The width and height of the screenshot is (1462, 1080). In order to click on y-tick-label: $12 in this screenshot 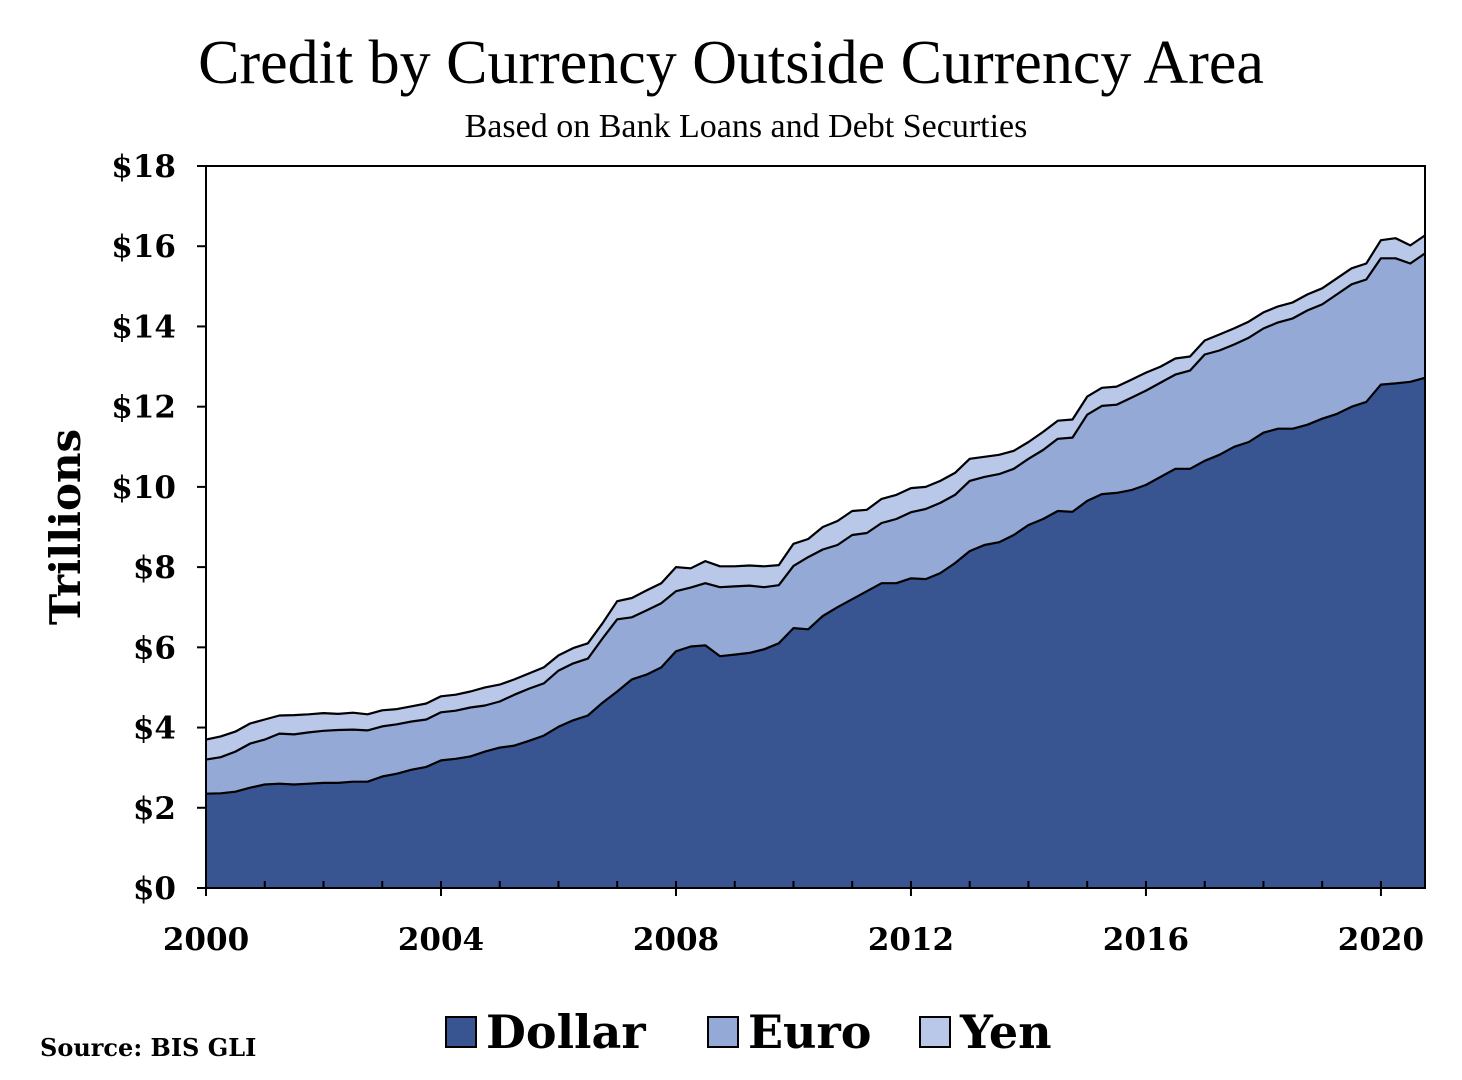, I will do `click(143, 408)`.